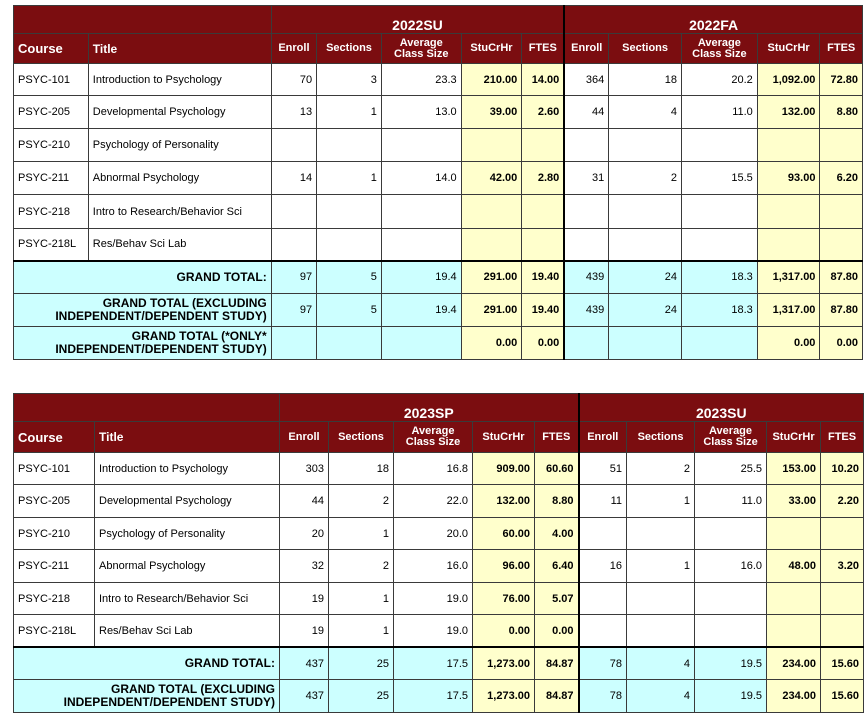 This screenshot has width=866, height=718. Describe the element at coordinates (602, 566) in the screenshot. I see `enroll-cell: 16` at that location.